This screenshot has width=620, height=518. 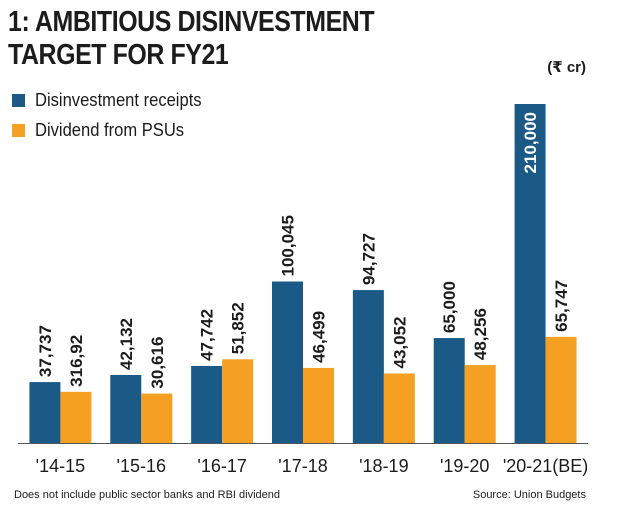 I want to click on data-label-dividend-6: 65,747, so click(x=561, y=306).